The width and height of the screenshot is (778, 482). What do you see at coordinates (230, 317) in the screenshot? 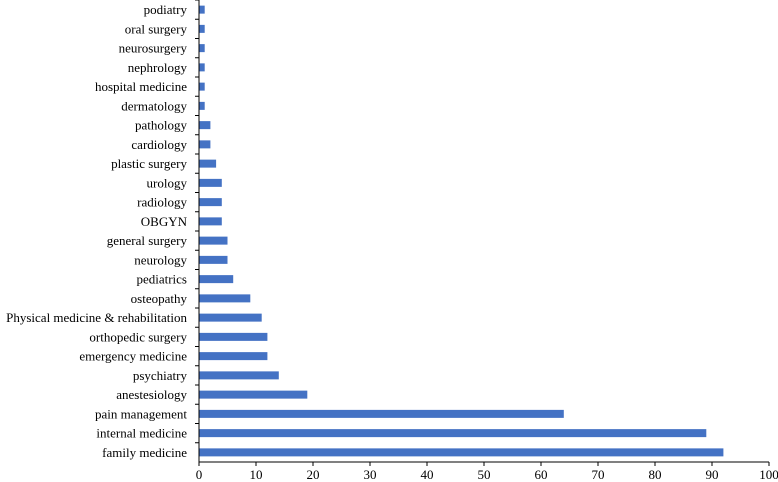
I see `bar-physical-medicine-and-rehabilitation` at bounding box center [230, 317].